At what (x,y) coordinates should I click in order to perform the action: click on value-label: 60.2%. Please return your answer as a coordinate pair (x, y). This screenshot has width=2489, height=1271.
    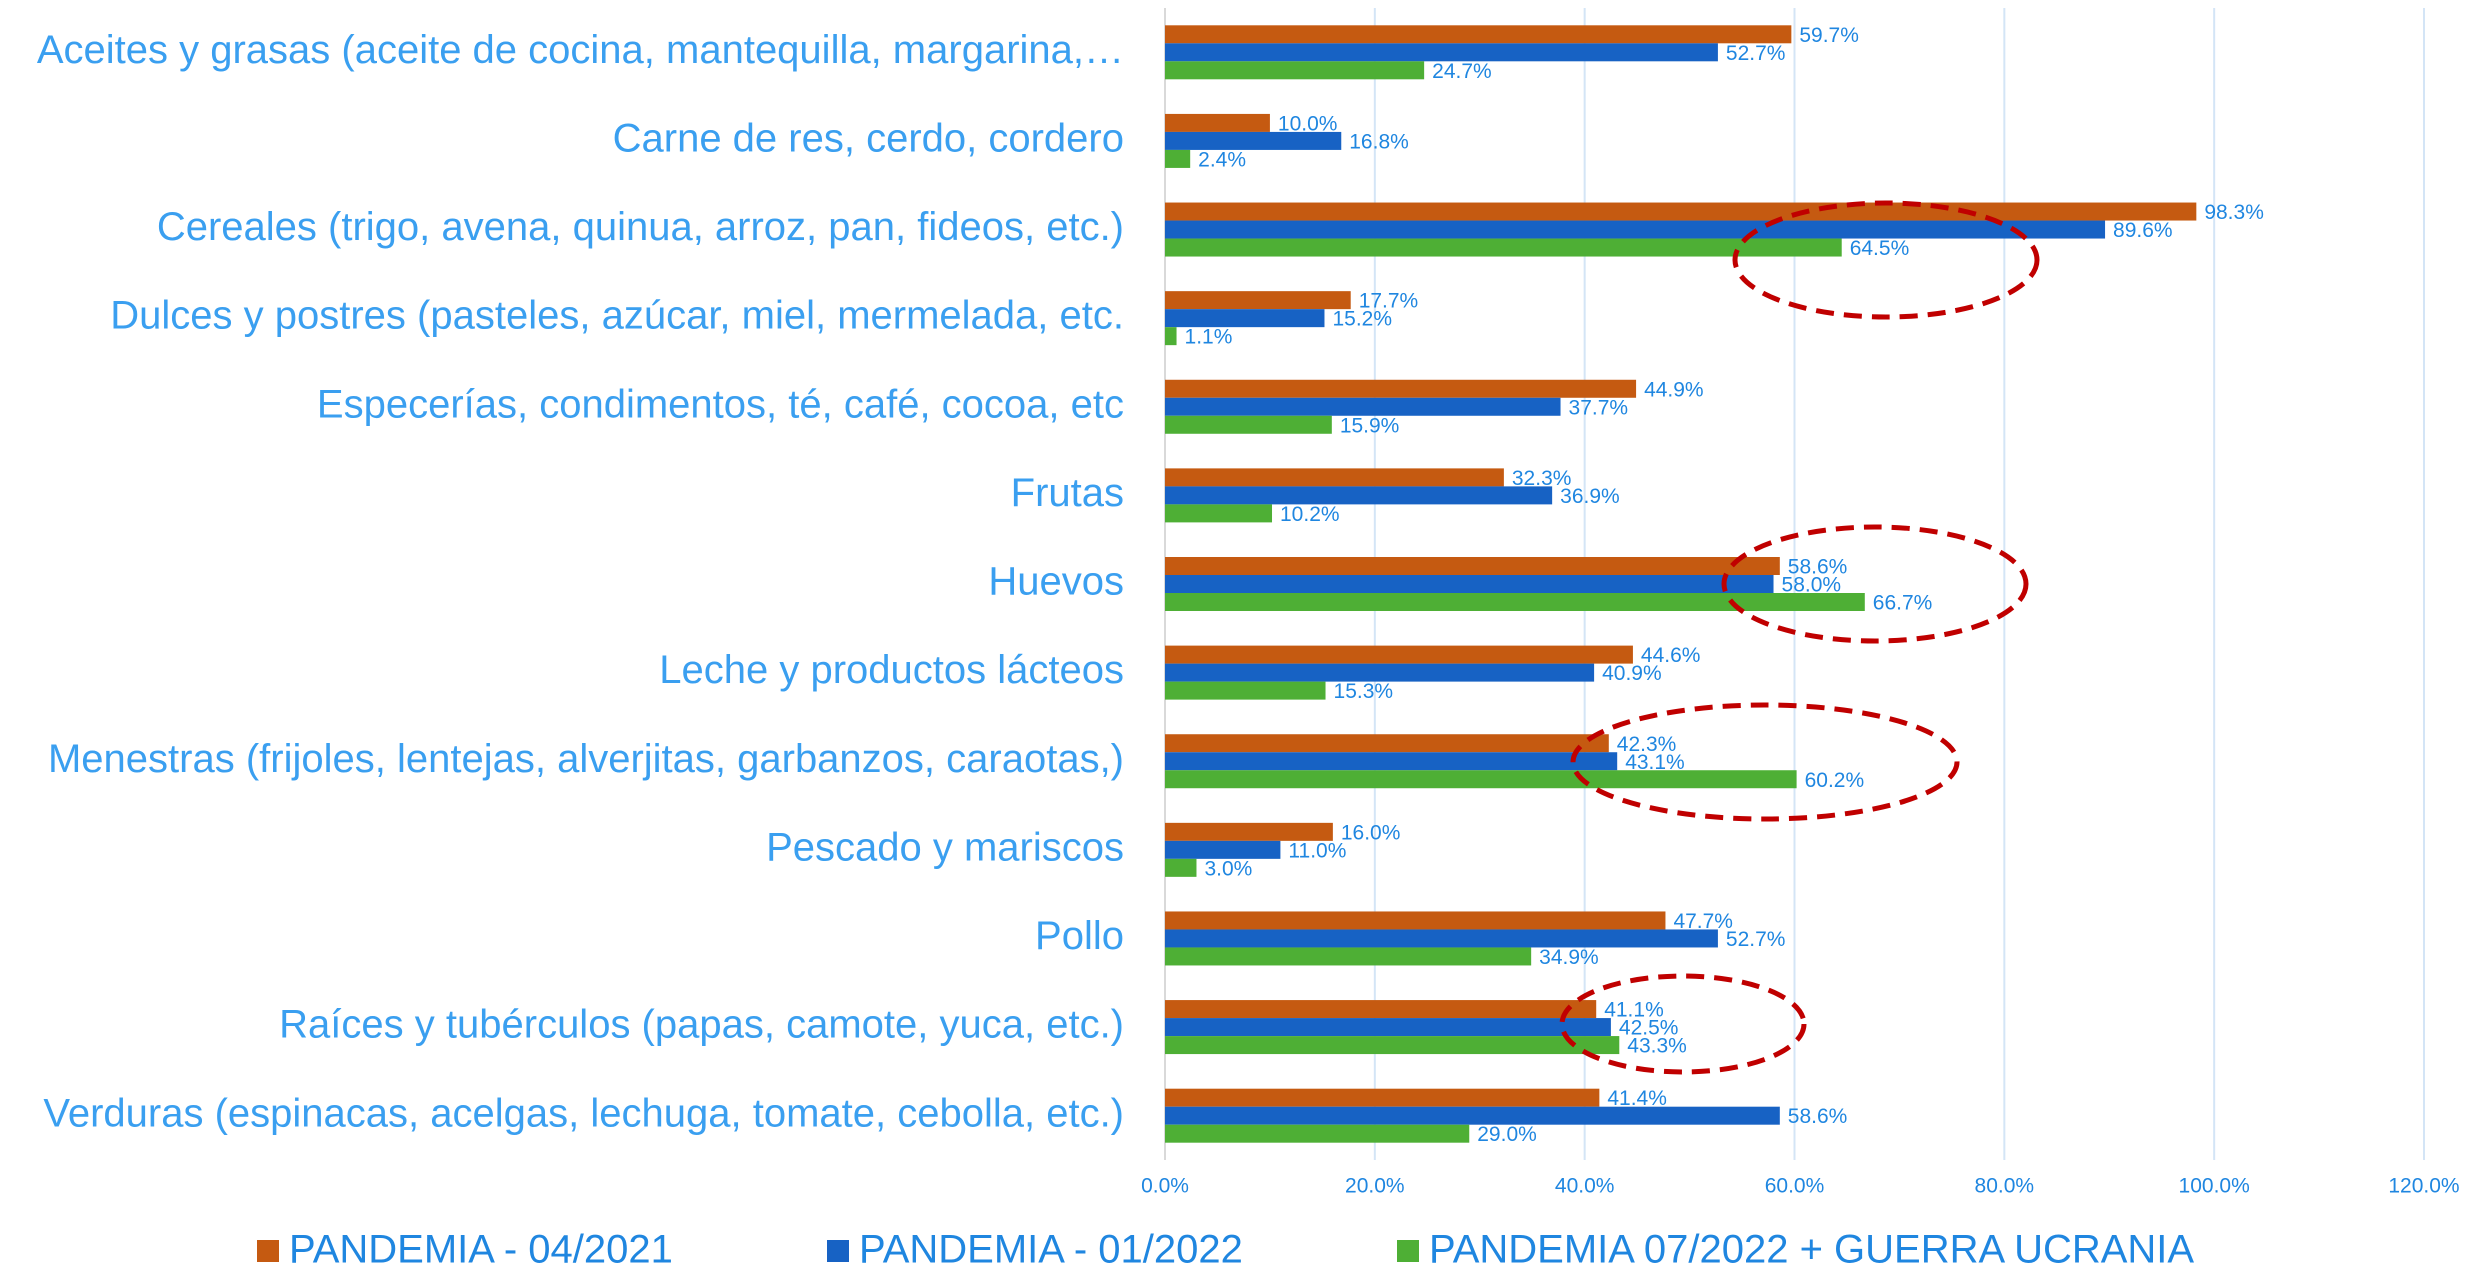
    Looking at the image, I should click on (1835, 780).